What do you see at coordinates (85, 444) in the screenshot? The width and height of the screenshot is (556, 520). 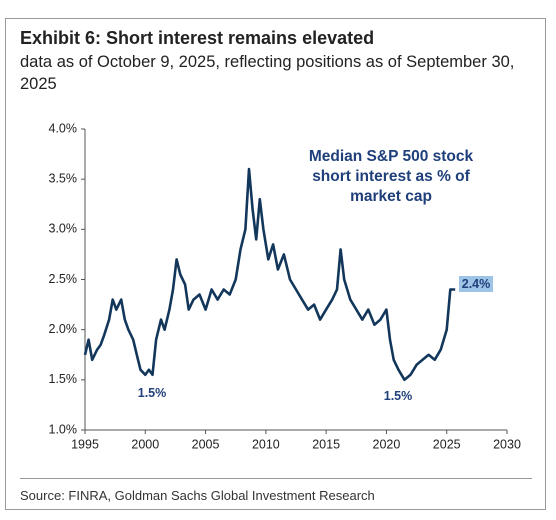 I see `x-tick-label: 1995` at bounding box center [85, 444].